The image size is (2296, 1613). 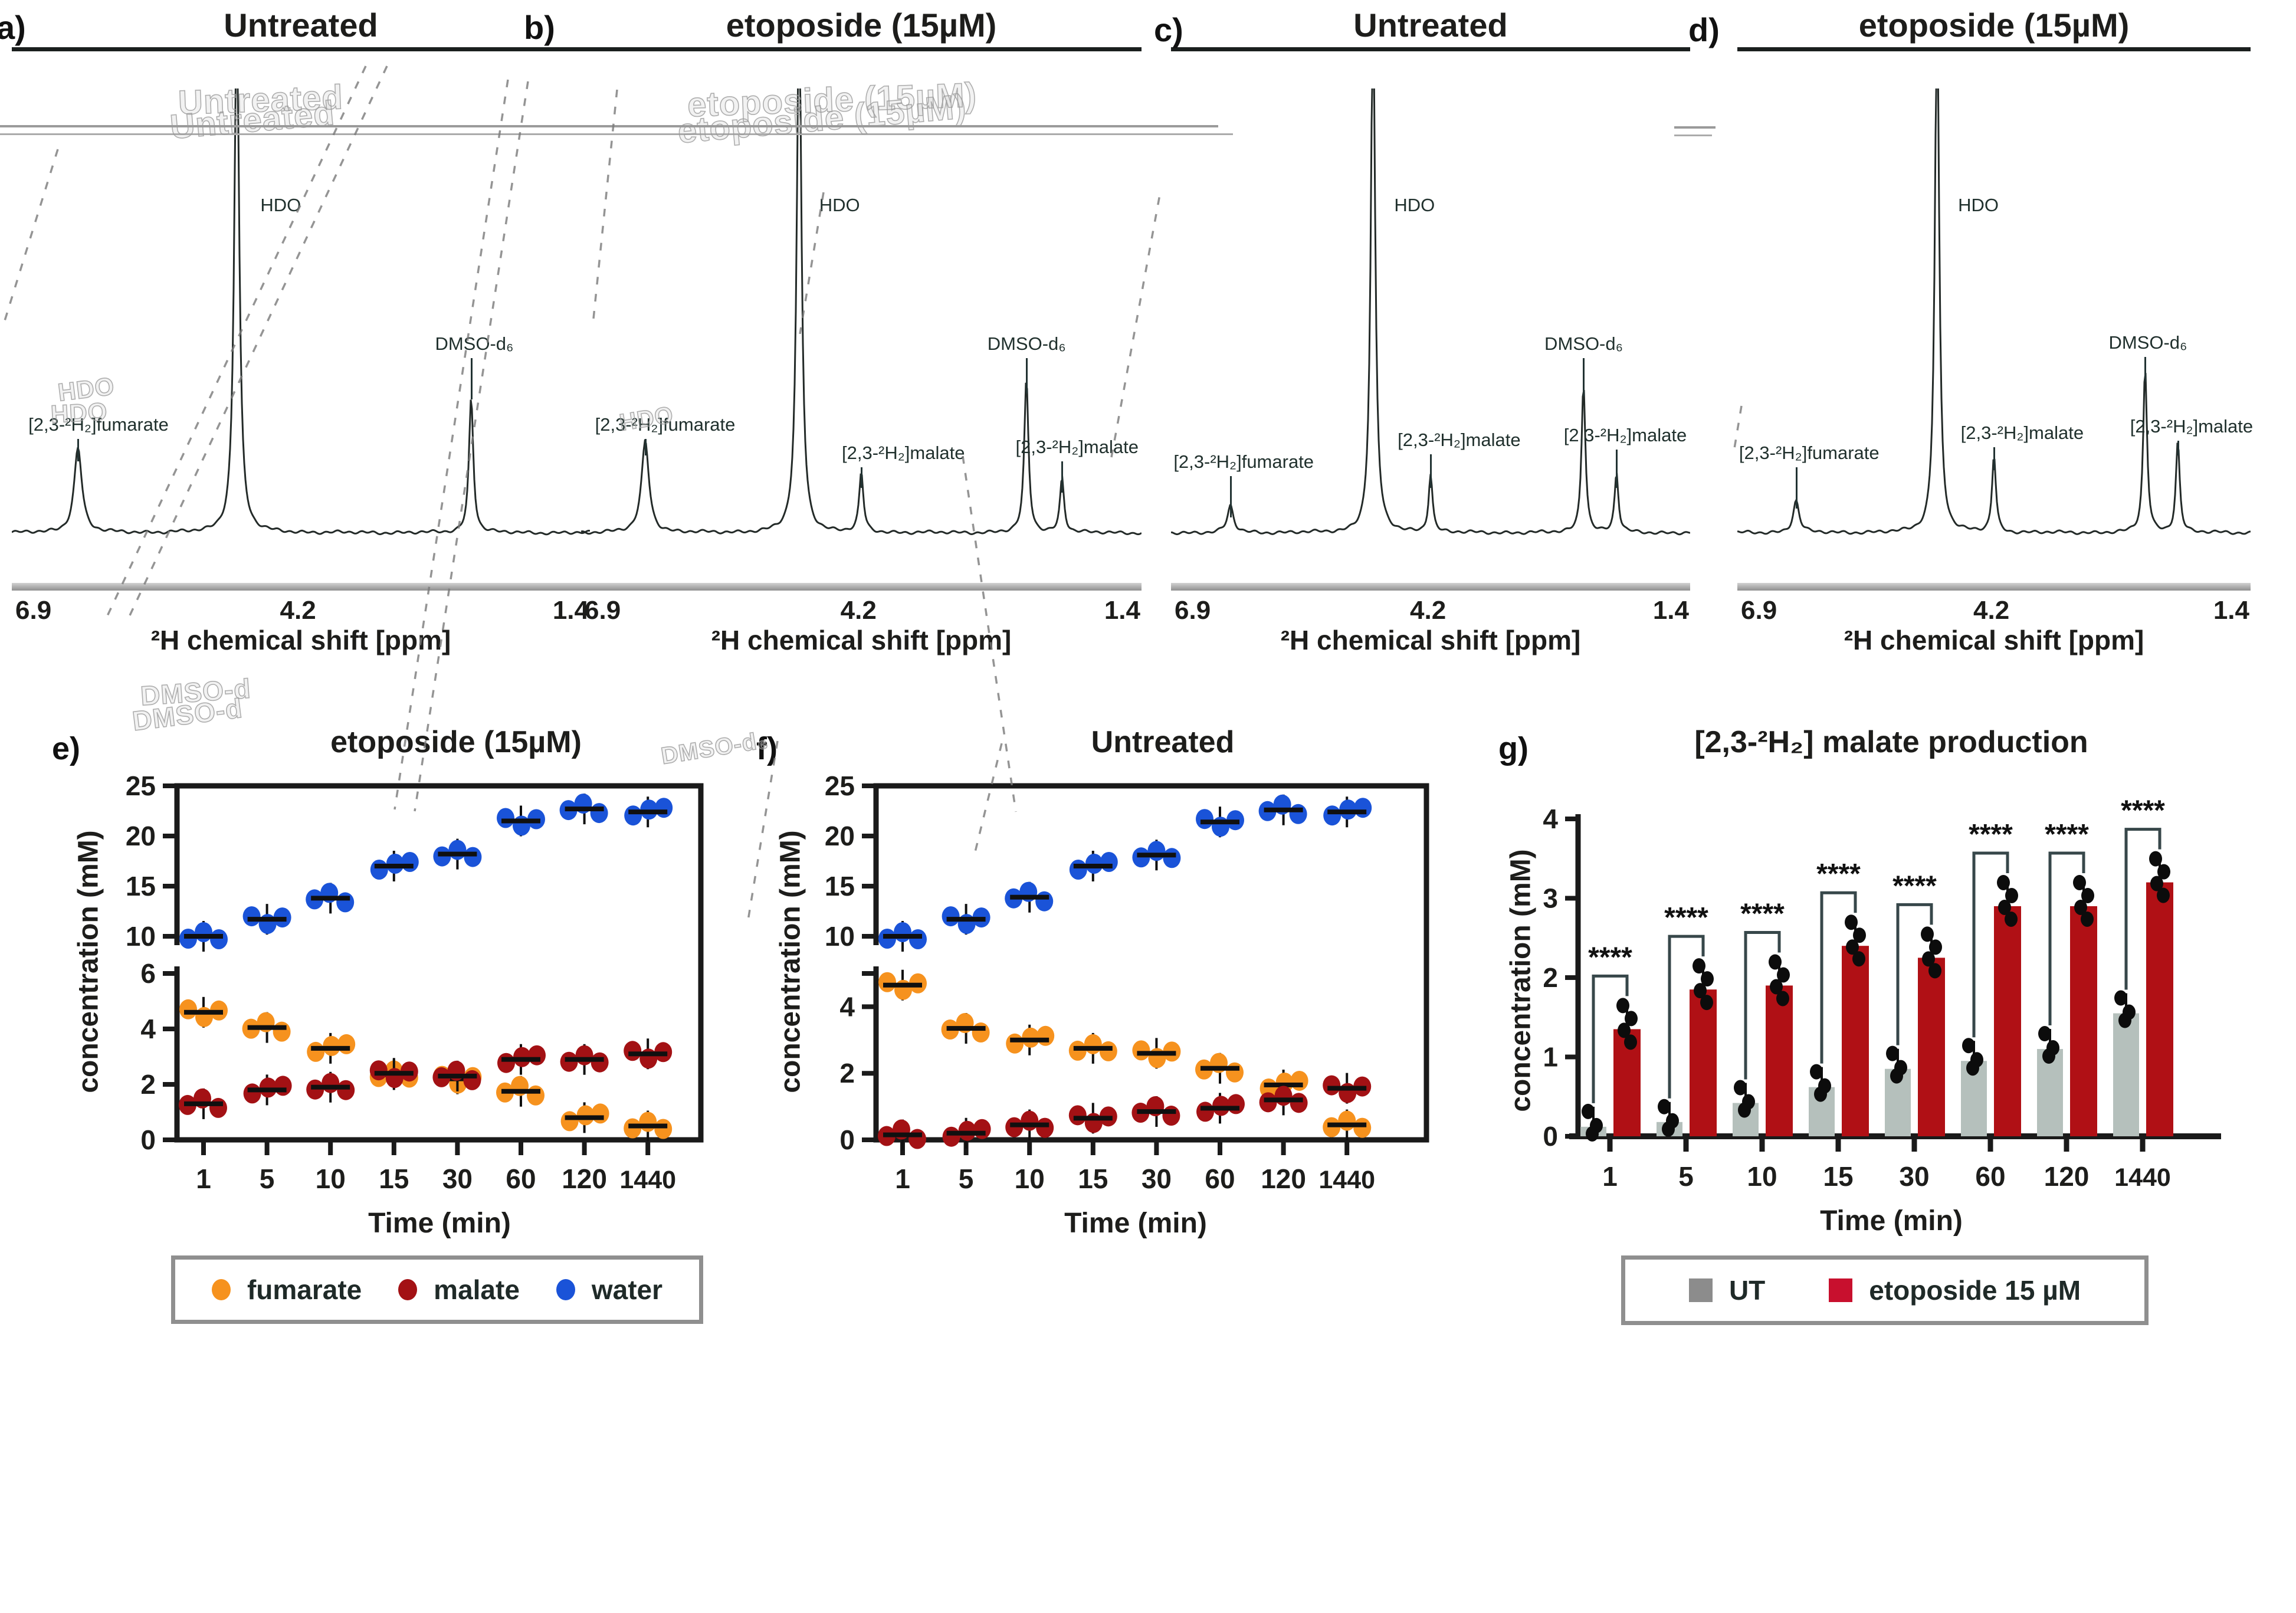 What do you see at coordinates (861, 478) in the screenshot?
I see `malate-peak-1-connector` at bounding box center [861, 478].